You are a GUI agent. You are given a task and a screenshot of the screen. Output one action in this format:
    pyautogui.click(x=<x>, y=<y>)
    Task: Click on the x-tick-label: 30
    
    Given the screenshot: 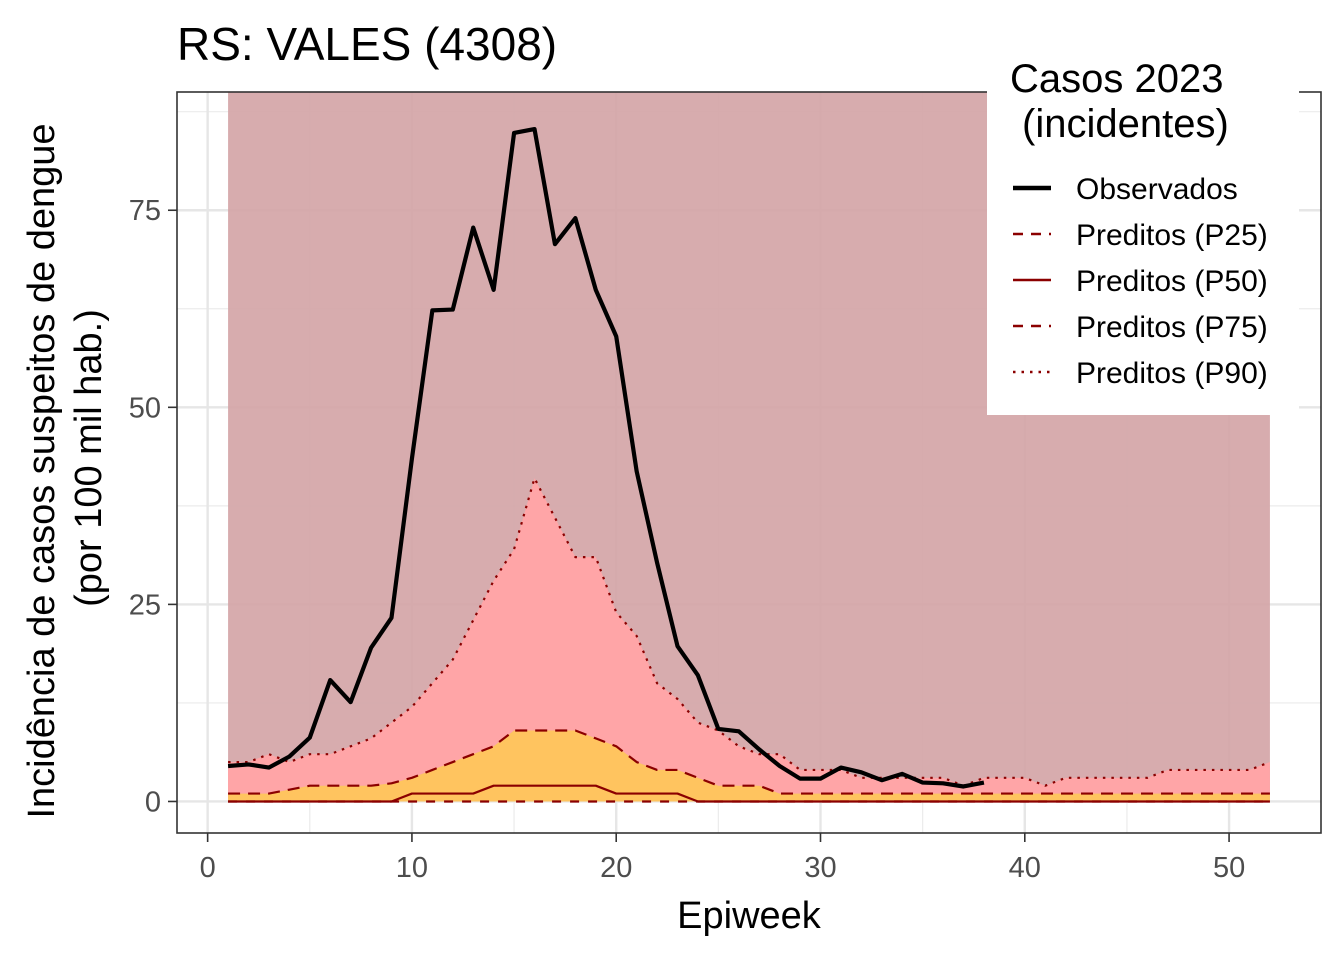 What is the action you would take?
    pyautogui.click(x=820, y=868)
    